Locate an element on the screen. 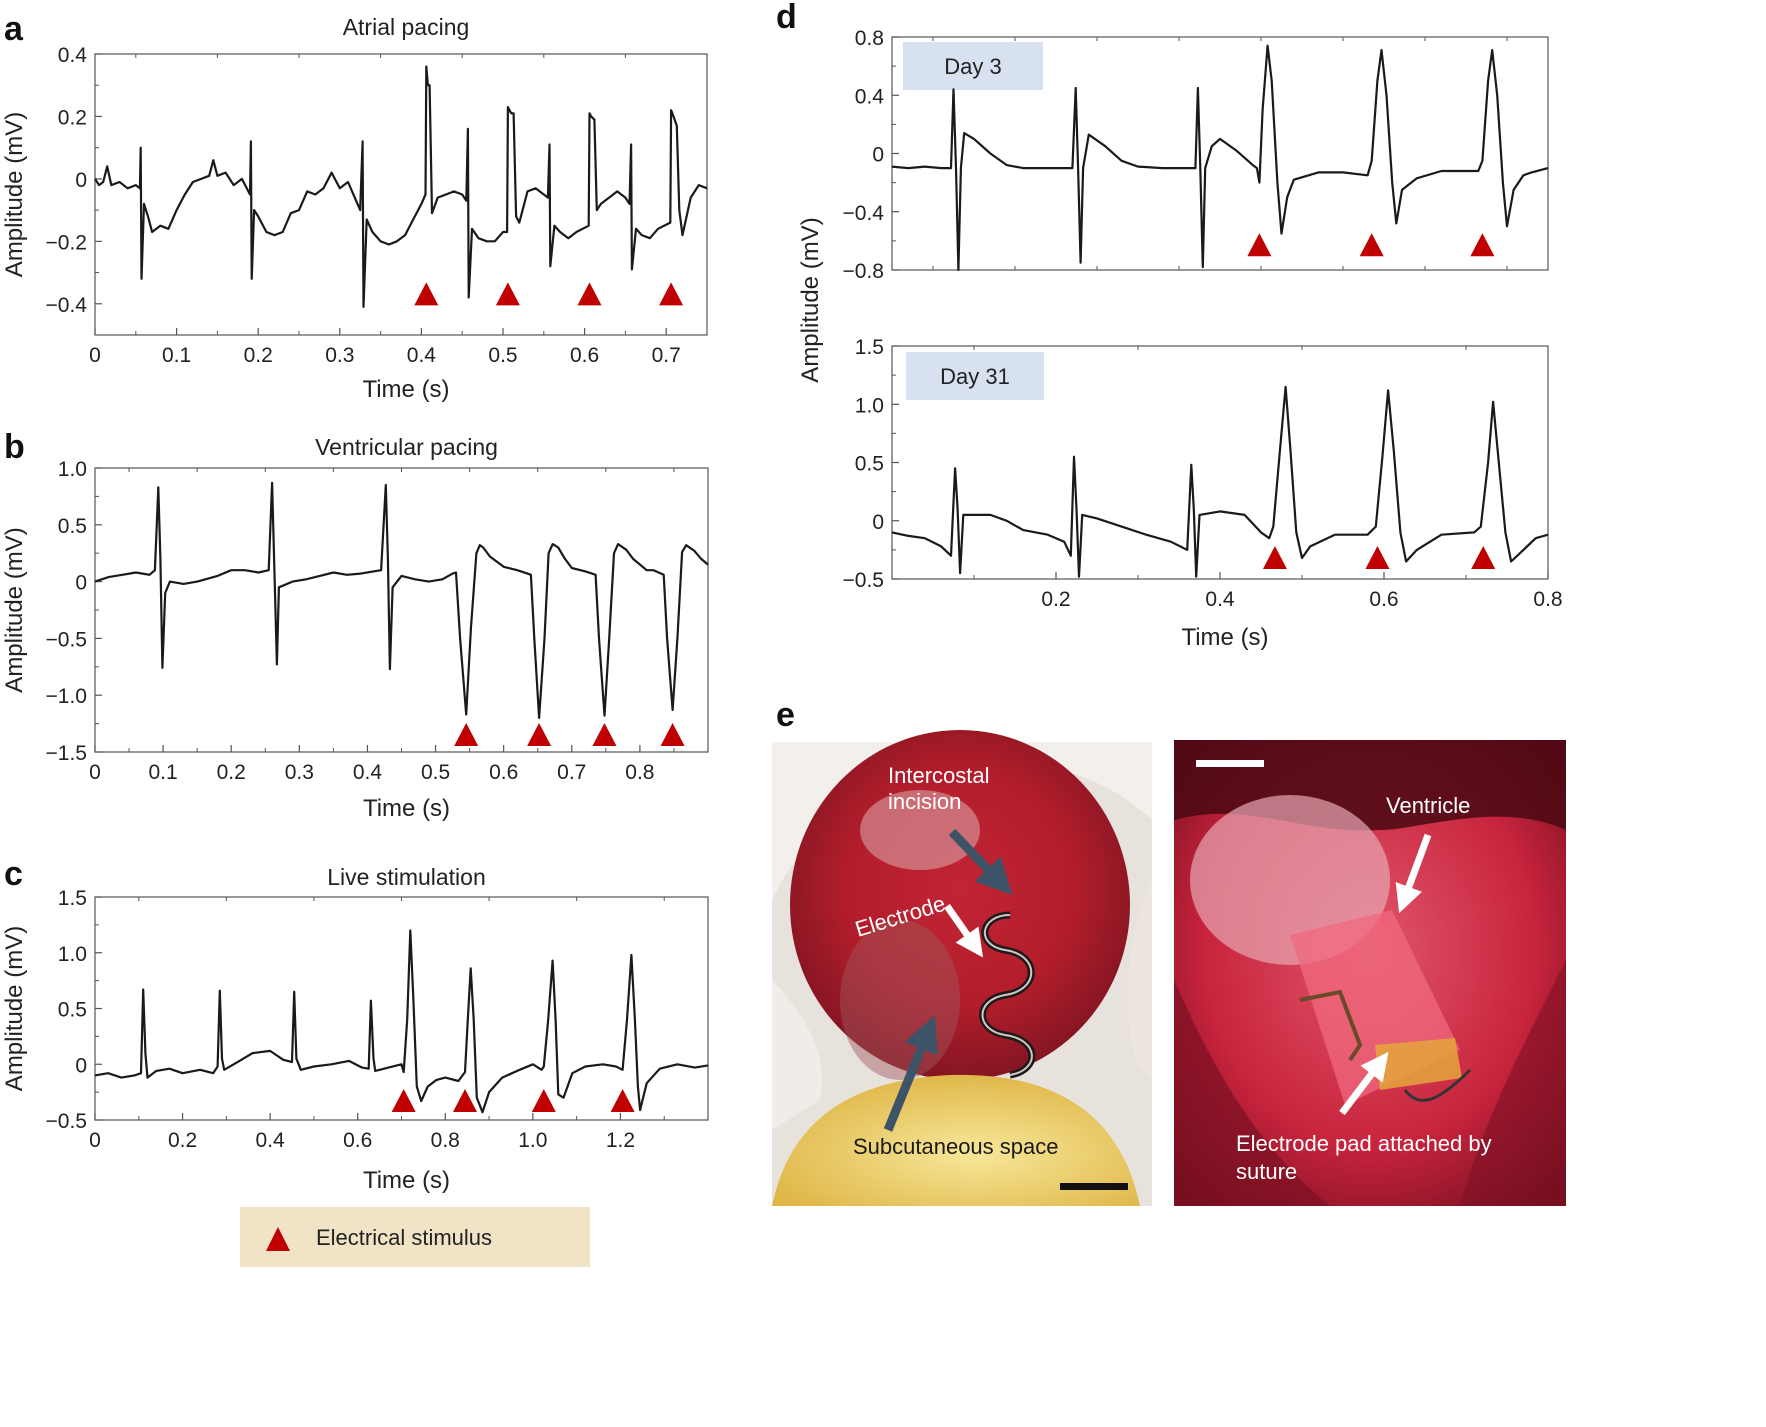  y-tick-label: −0.2 is located at coordinates (66, 242).